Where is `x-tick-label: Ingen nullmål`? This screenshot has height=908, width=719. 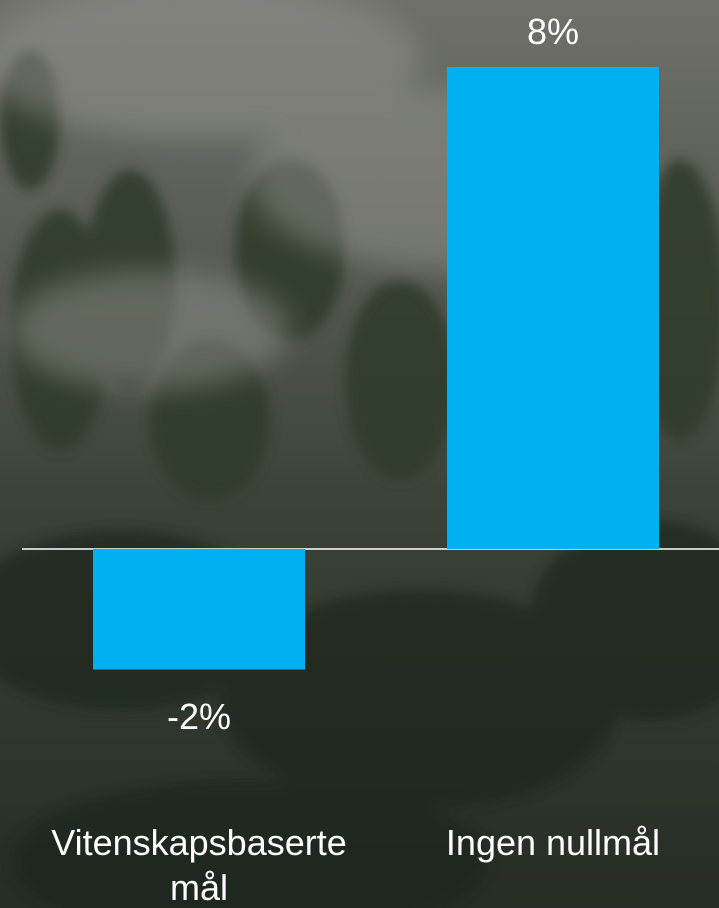 x-tick-label: Ingen nullmål is located at coordinates (553, 842).